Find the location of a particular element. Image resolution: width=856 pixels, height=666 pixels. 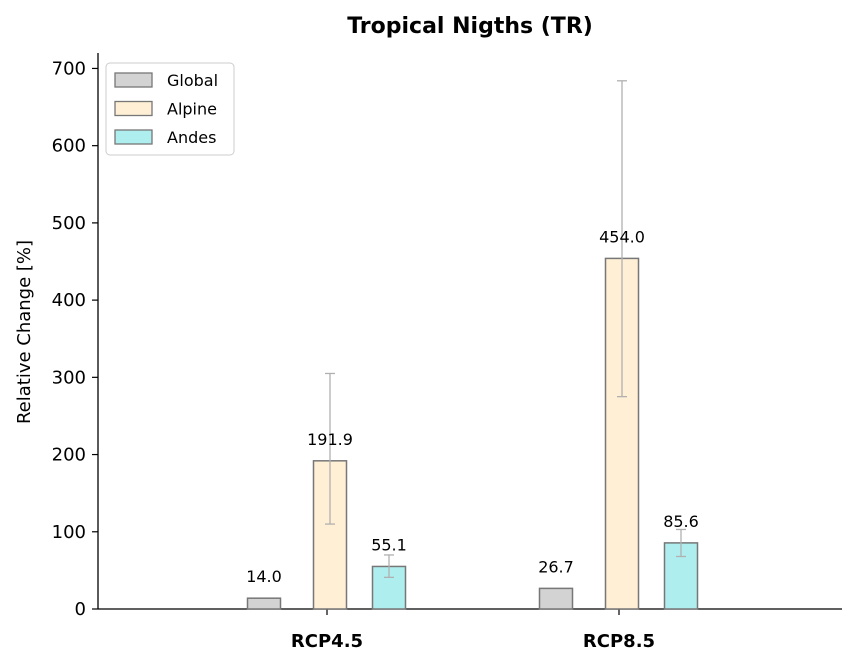

y-tick-label: 100 is located at coordinates (69, 532).